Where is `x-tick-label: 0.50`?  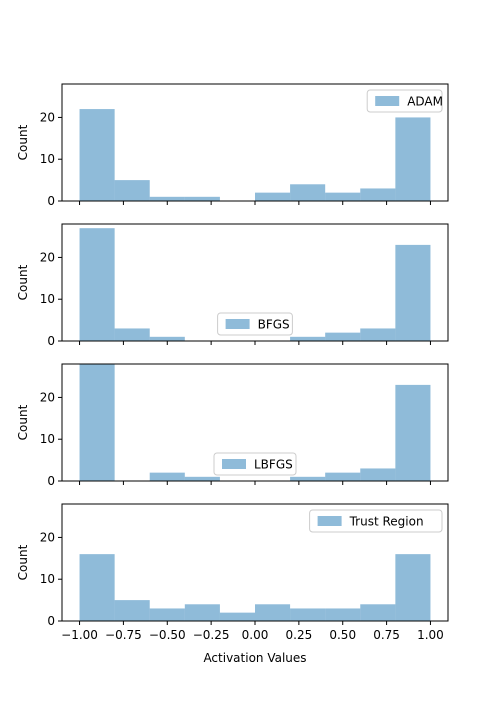 x-tick-label: 0.50 is located at coordinates (342, 635).